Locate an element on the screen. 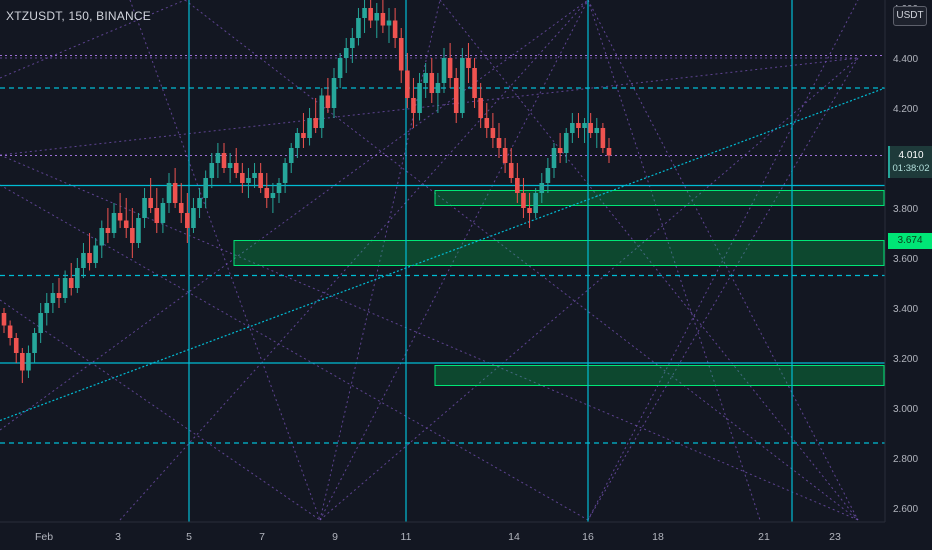 This screenshot has width=932, height=550. time-tick-label: 18 is located at coordinates (658, 537).